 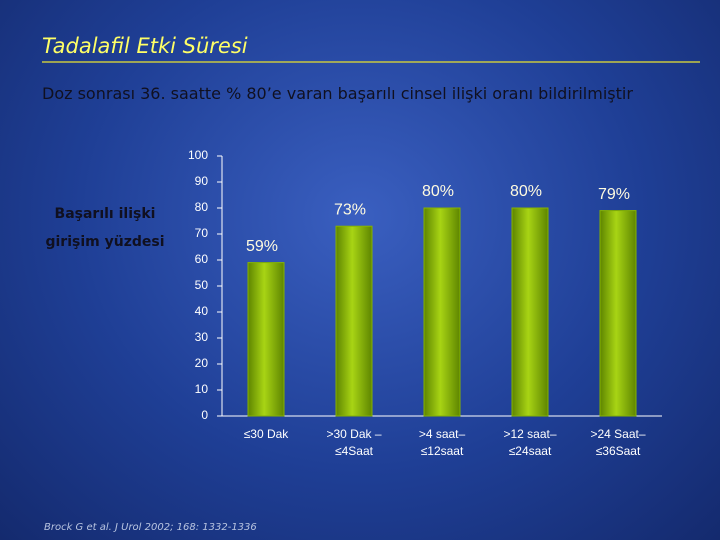 I want to click on y-tick-label: 30, so click(x=202, y=337).